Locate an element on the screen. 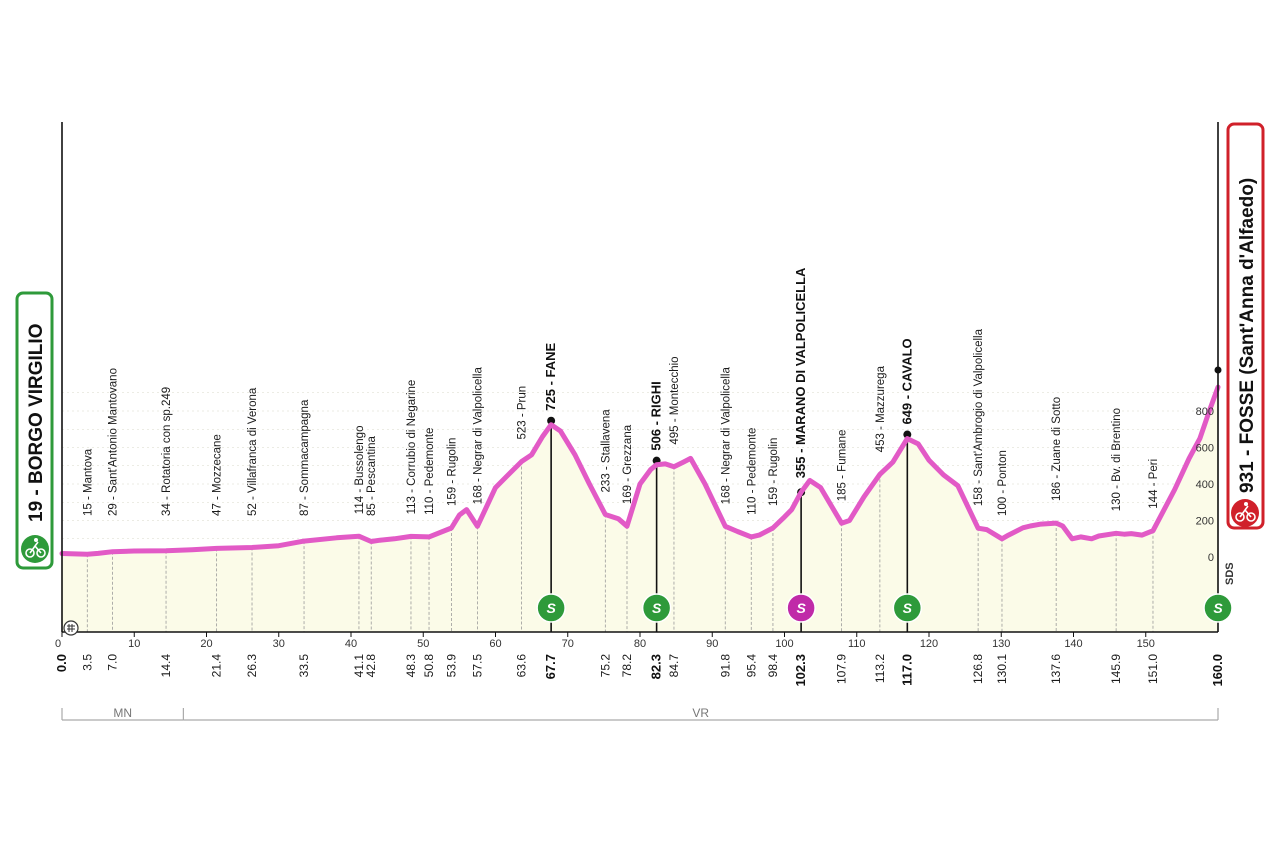 This screenshot has height=852, width=1280. elevation-tick-label: 400 is located at coordinates (1205, 485).